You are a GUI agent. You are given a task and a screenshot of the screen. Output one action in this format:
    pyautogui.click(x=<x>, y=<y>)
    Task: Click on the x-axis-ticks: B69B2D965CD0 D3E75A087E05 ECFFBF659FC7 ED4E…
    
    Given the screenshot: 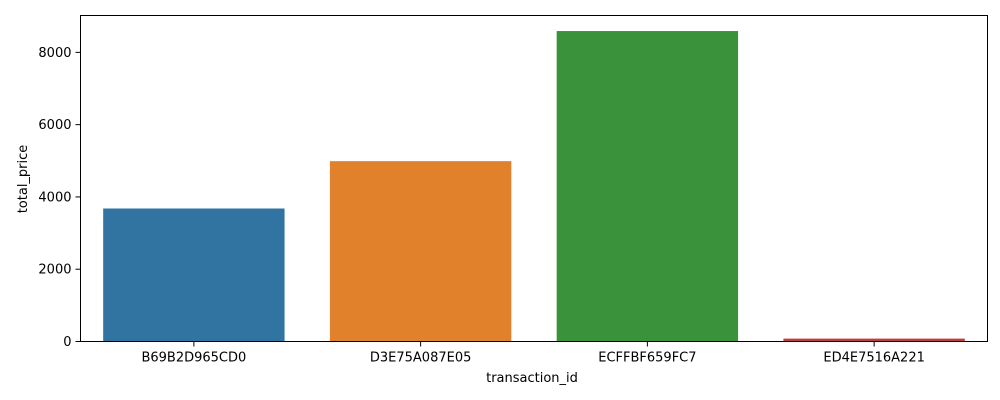 What is the action you would take?
    pyautogui.click(x=533, y=353)
    